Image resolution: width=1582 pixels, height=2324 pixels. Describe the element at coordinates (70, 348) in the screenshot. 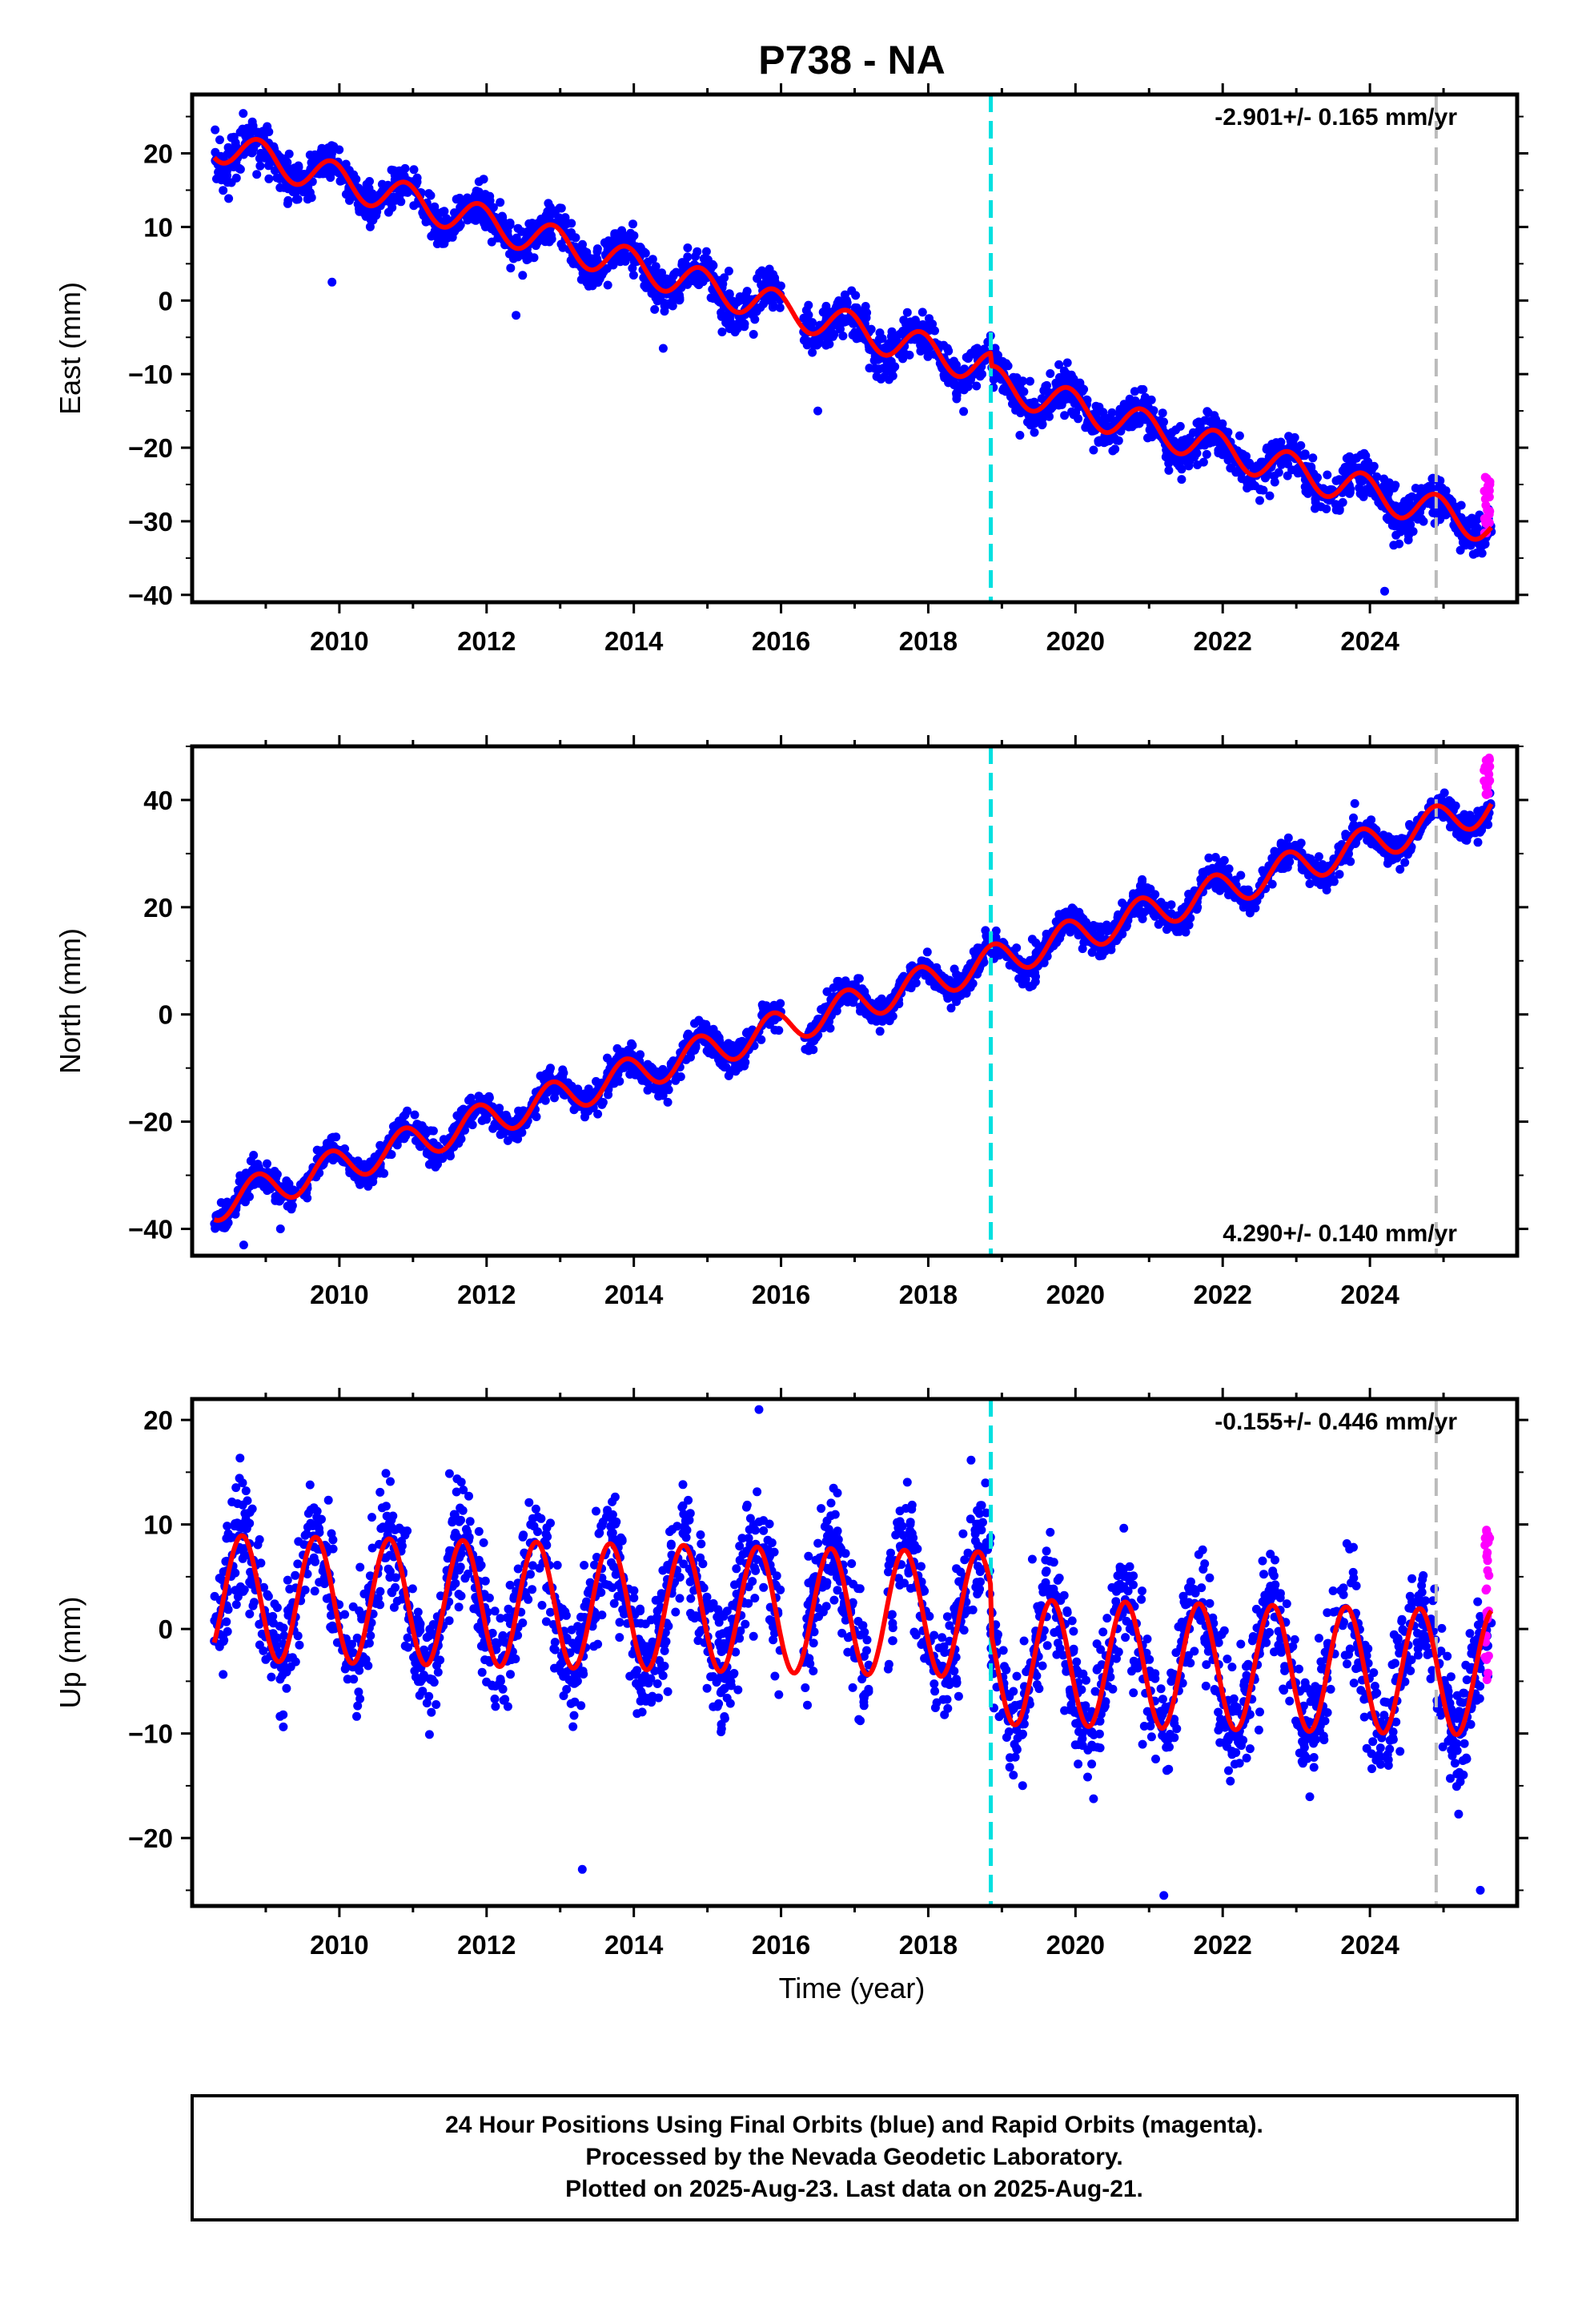

I see `east-y-axis-label: East (mm)` at that location.